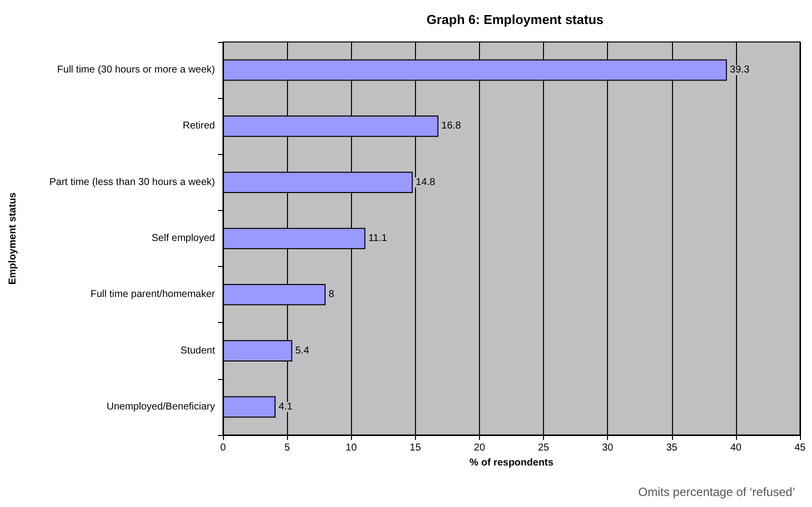 The width and height of the screenshot is (812, 507). Describe the element at coordinates (136, 70) in the screenshot. I see `y-tick-label: Full time (30 hours or more a week)` at that location.